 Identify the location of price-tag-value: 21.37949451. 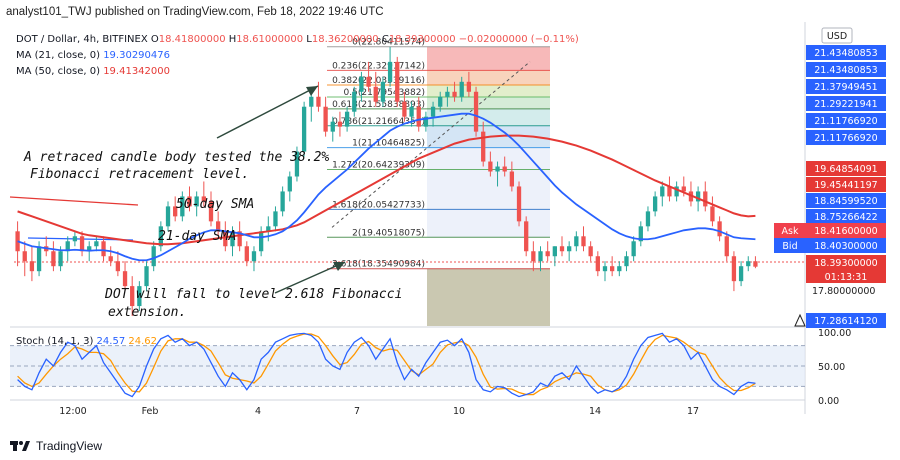
(845, 87).